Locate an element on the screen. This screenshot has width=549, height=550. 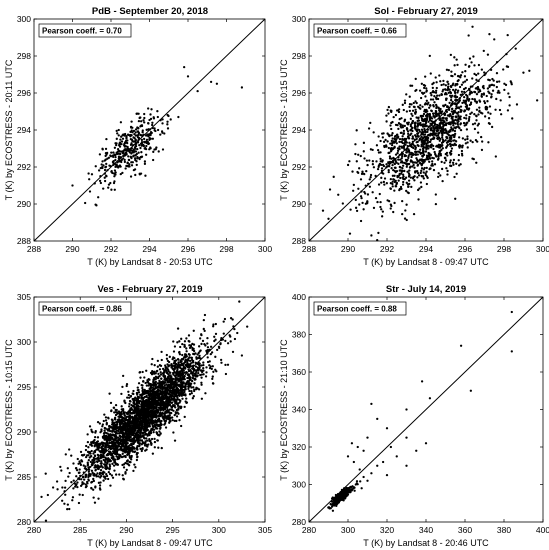
x-tick-label: 288 is located at coordinates (34, 249).